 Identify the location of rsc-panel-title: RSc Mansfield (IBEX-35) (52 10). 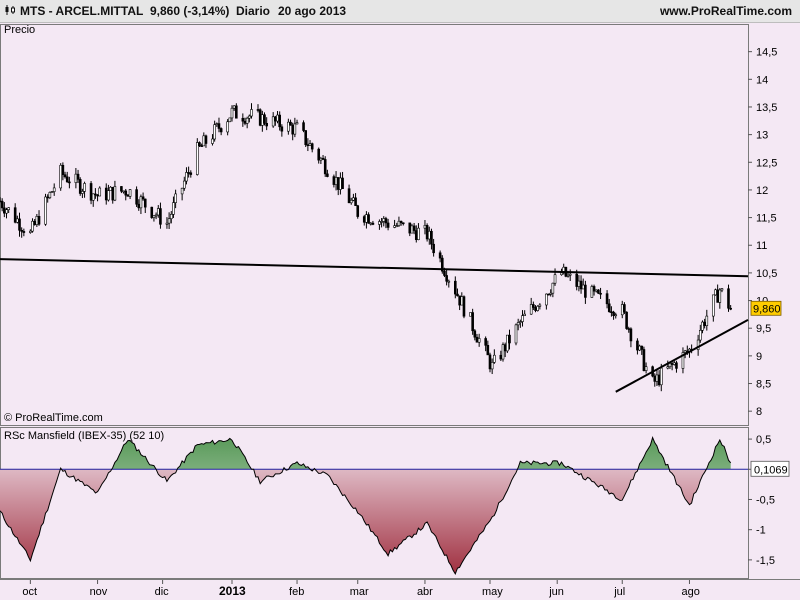
(84, 436).